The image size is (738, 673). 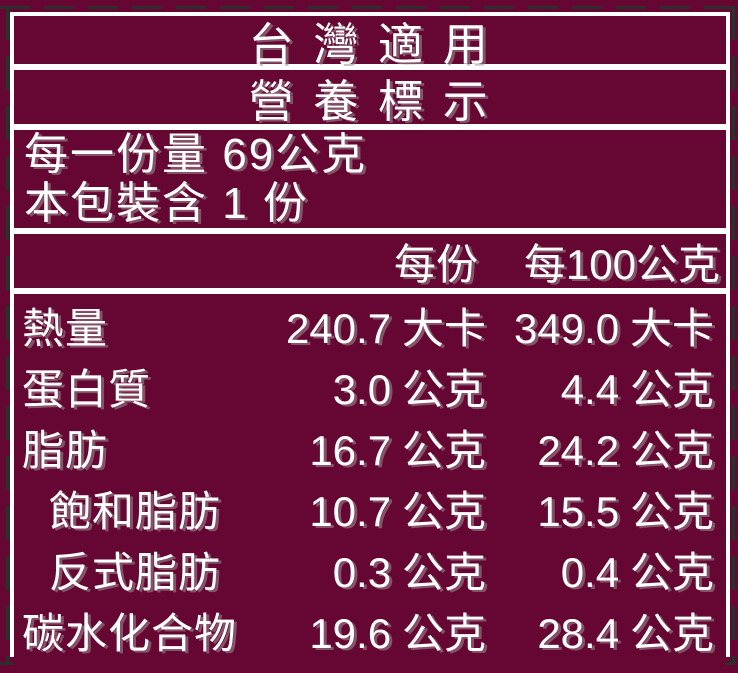 What do you see at coordinates (370, 43) in the screenshot?
I see `region-title: 台 灣 適 用` at bounding box center [370, 43].